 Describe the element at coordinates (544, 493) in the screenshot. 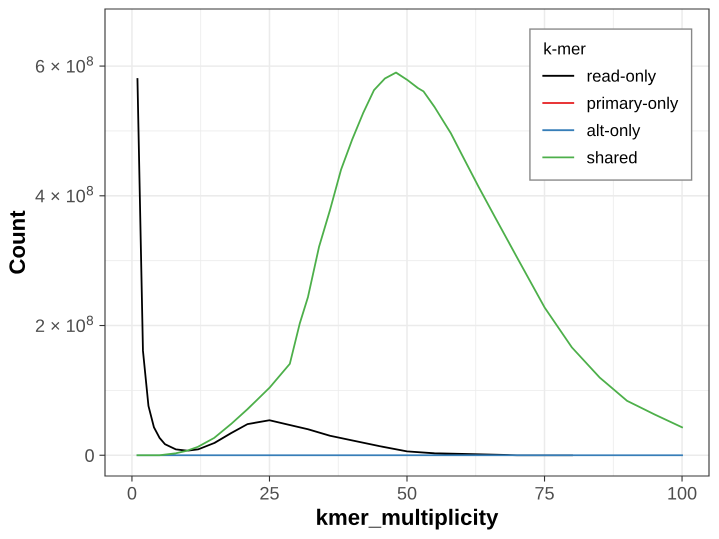

I see `x-tick-label: 75` at that location.